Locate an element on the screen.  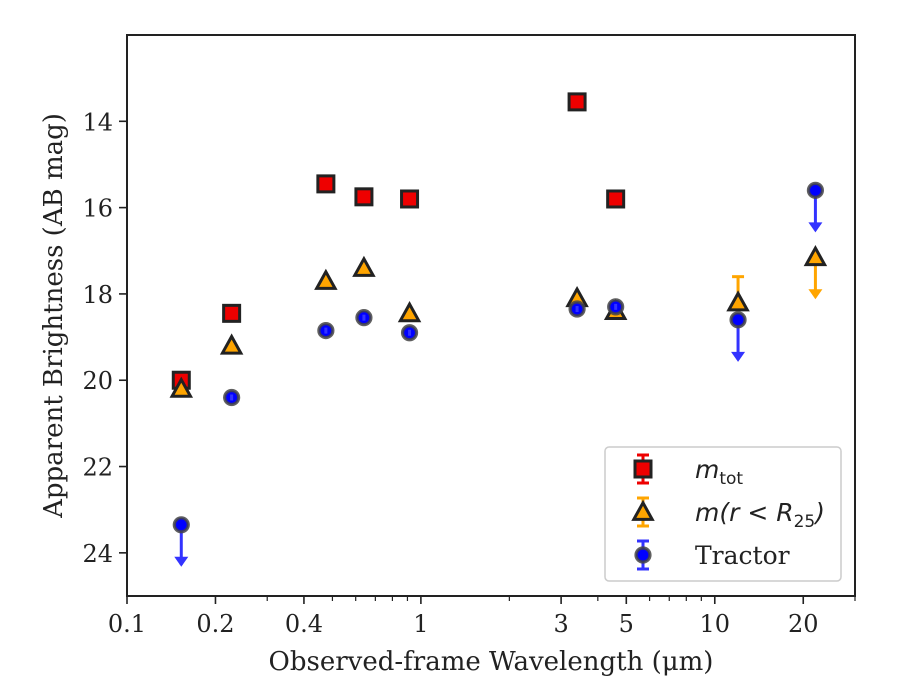
legend-marker-square is located at coordinates (643, 469).